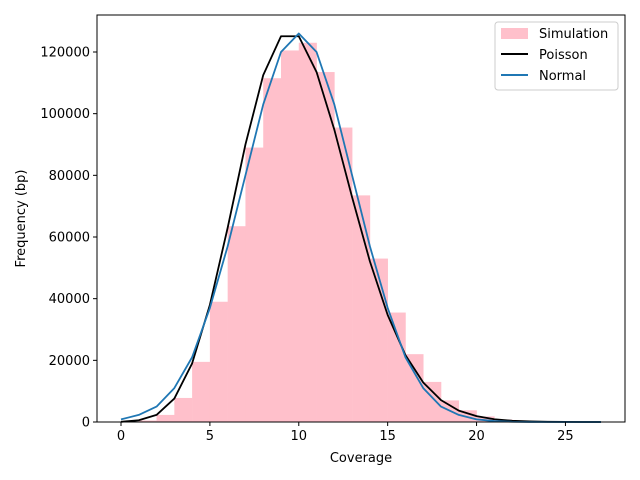 This screenshot has height=480, width=640. I want to click on y-tick-label: 100000, so click(65, 114).